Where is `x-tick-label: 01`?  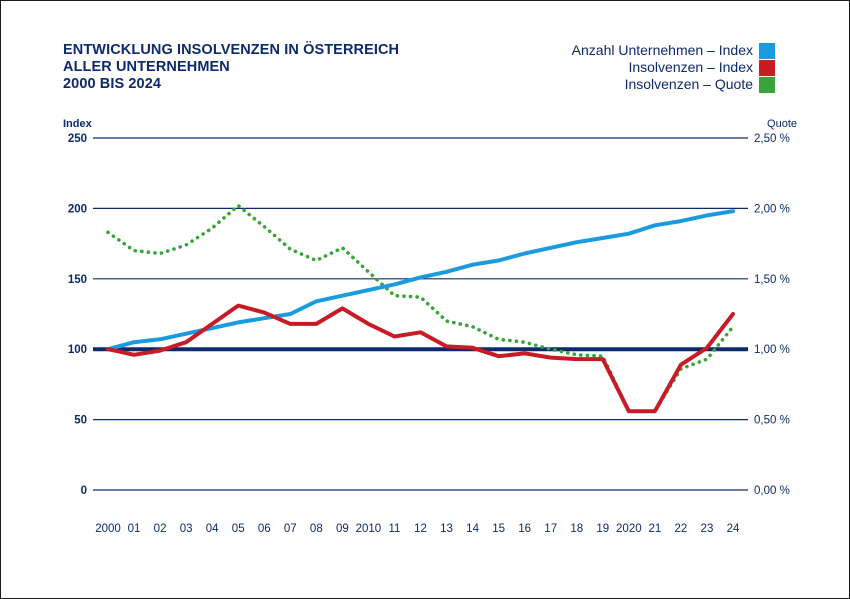
x-tick-label: 01 is located at coordinates (134, 529).